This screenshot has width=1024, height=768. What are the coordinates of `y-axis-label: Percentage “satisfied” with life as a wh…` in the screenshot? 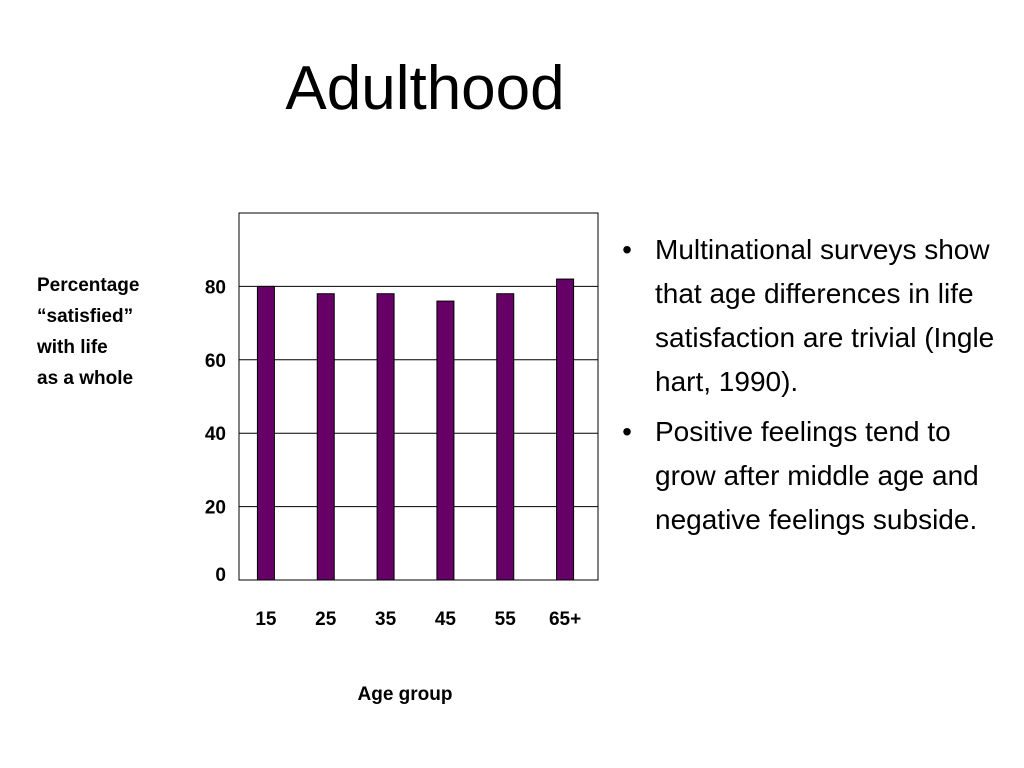 It's located at (117, 332).